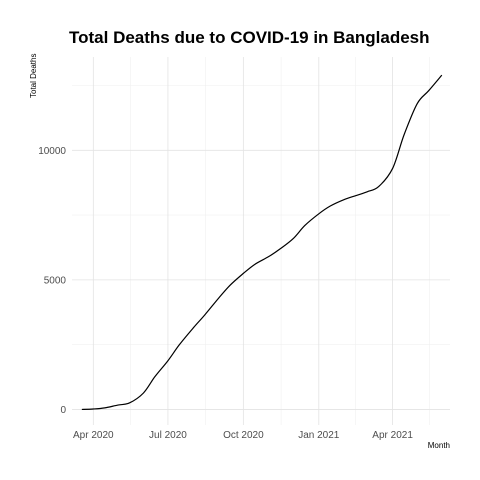 The height and width of the screenshot is (480, 480). I want to click on y-tick-label: 0, so click(63, 410).